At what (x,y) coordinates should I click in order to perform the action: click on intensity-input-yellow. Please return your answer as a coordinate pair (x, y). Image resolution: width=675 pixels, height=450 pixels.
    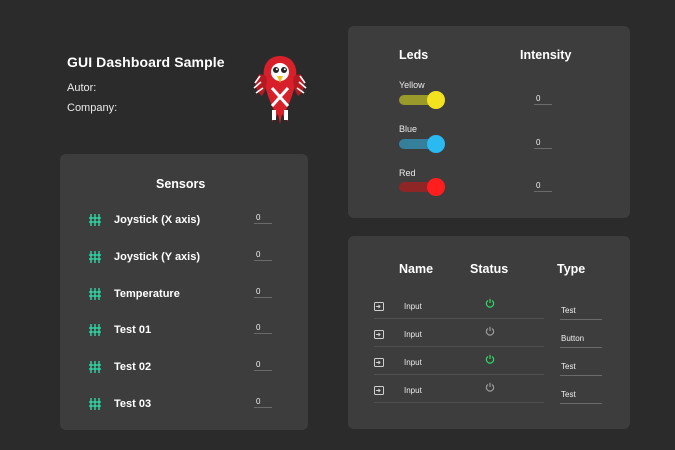
    Looking at the image, I should click on (543, 99).